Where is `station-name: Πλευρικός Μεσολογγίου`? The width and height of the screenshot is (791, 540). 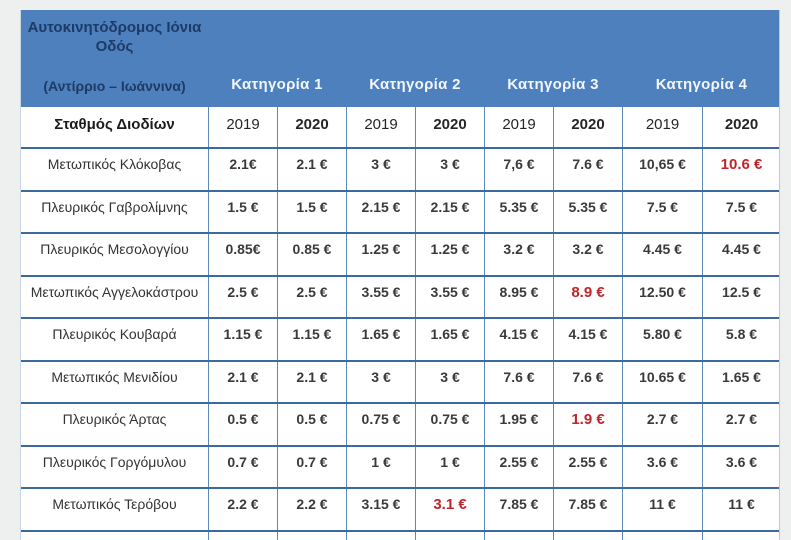
station-name: Πλευρικός Μεσολογγίου is located at coordinates (114, 249).